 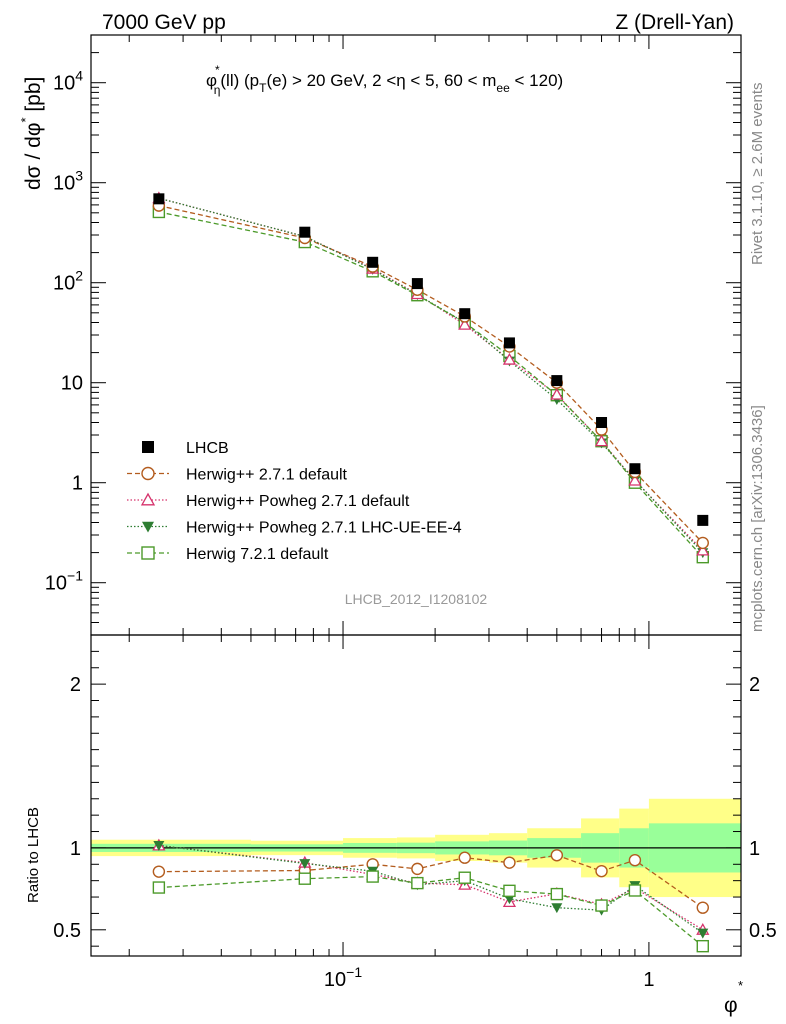 I want to click on side-label-mcplots: mcplots.cern.ch [arXiv:1306.3436], so click(x=757, y=518).